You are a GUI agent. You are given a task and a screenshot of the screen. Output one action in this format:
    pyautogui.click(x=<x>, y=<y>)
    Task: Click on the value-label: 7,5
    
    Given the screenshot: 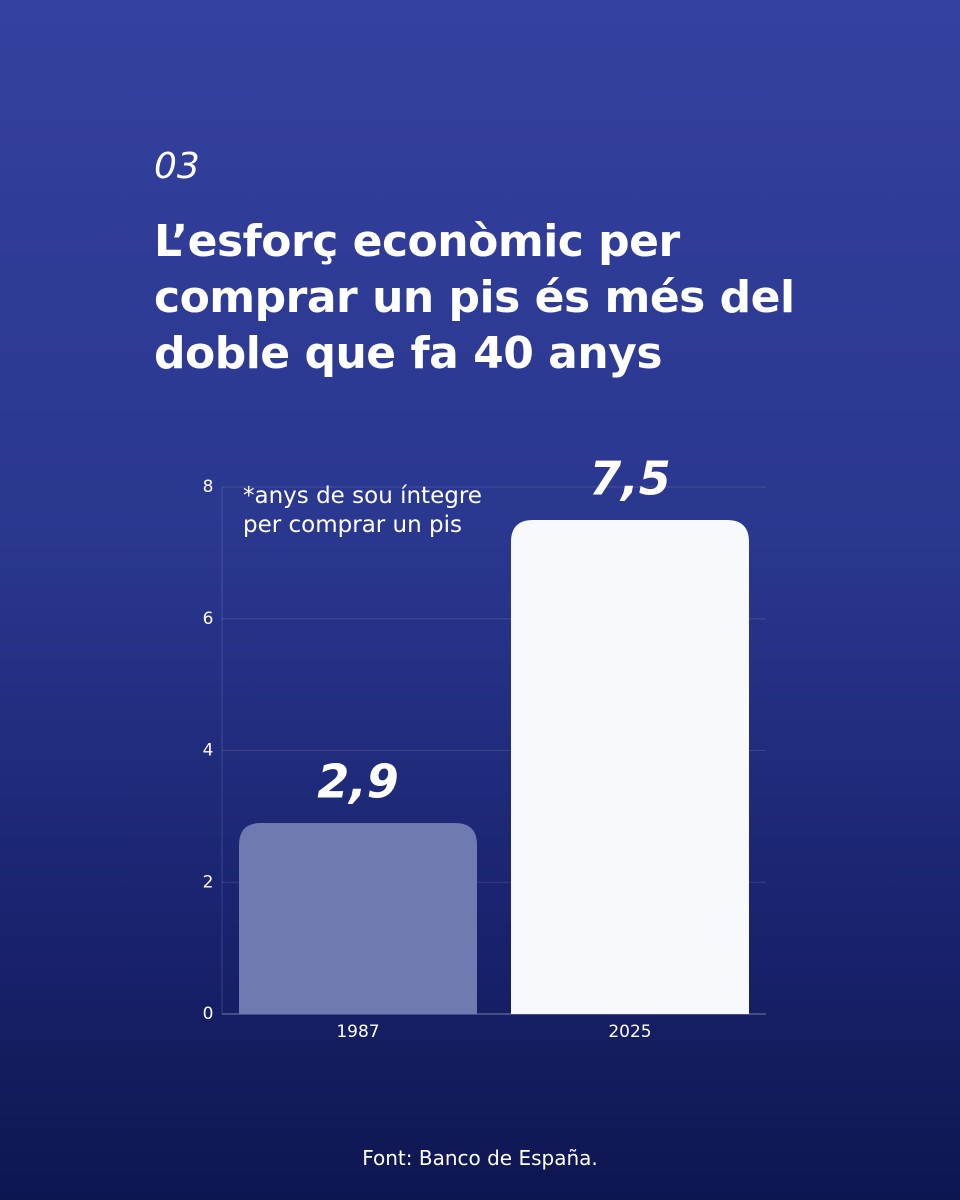 What is the action you would take?
    pyautogui.click(x=630, y=478)
    